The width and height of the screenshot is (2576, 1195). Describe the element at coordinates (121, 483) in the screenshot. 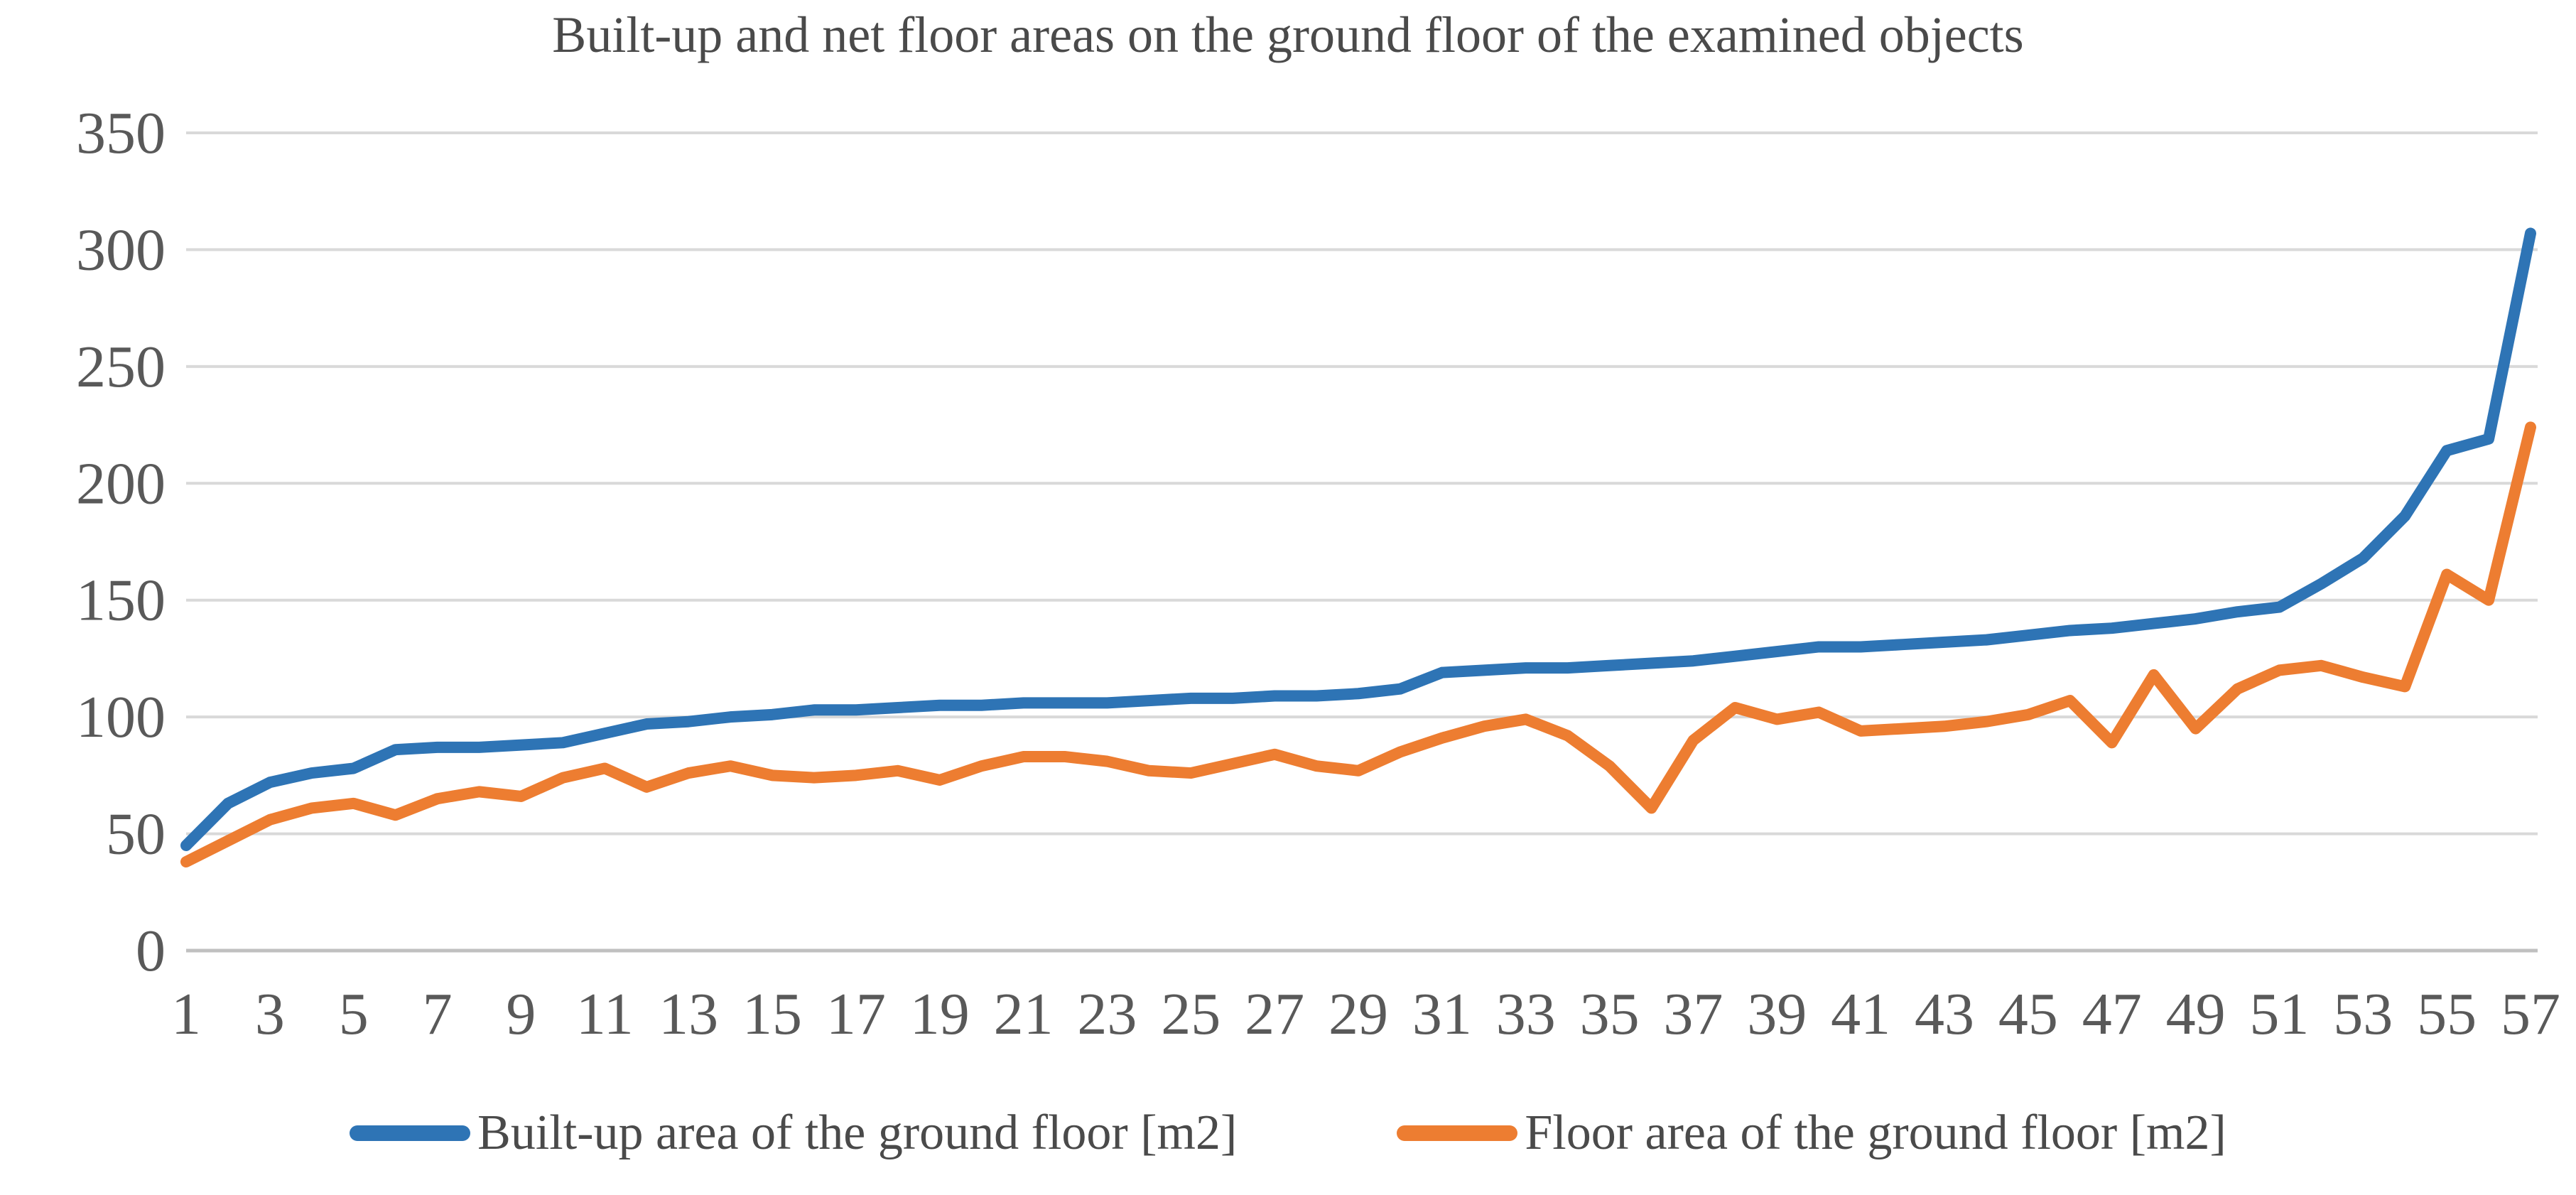

I see `y-tick-label: 200` at that location.